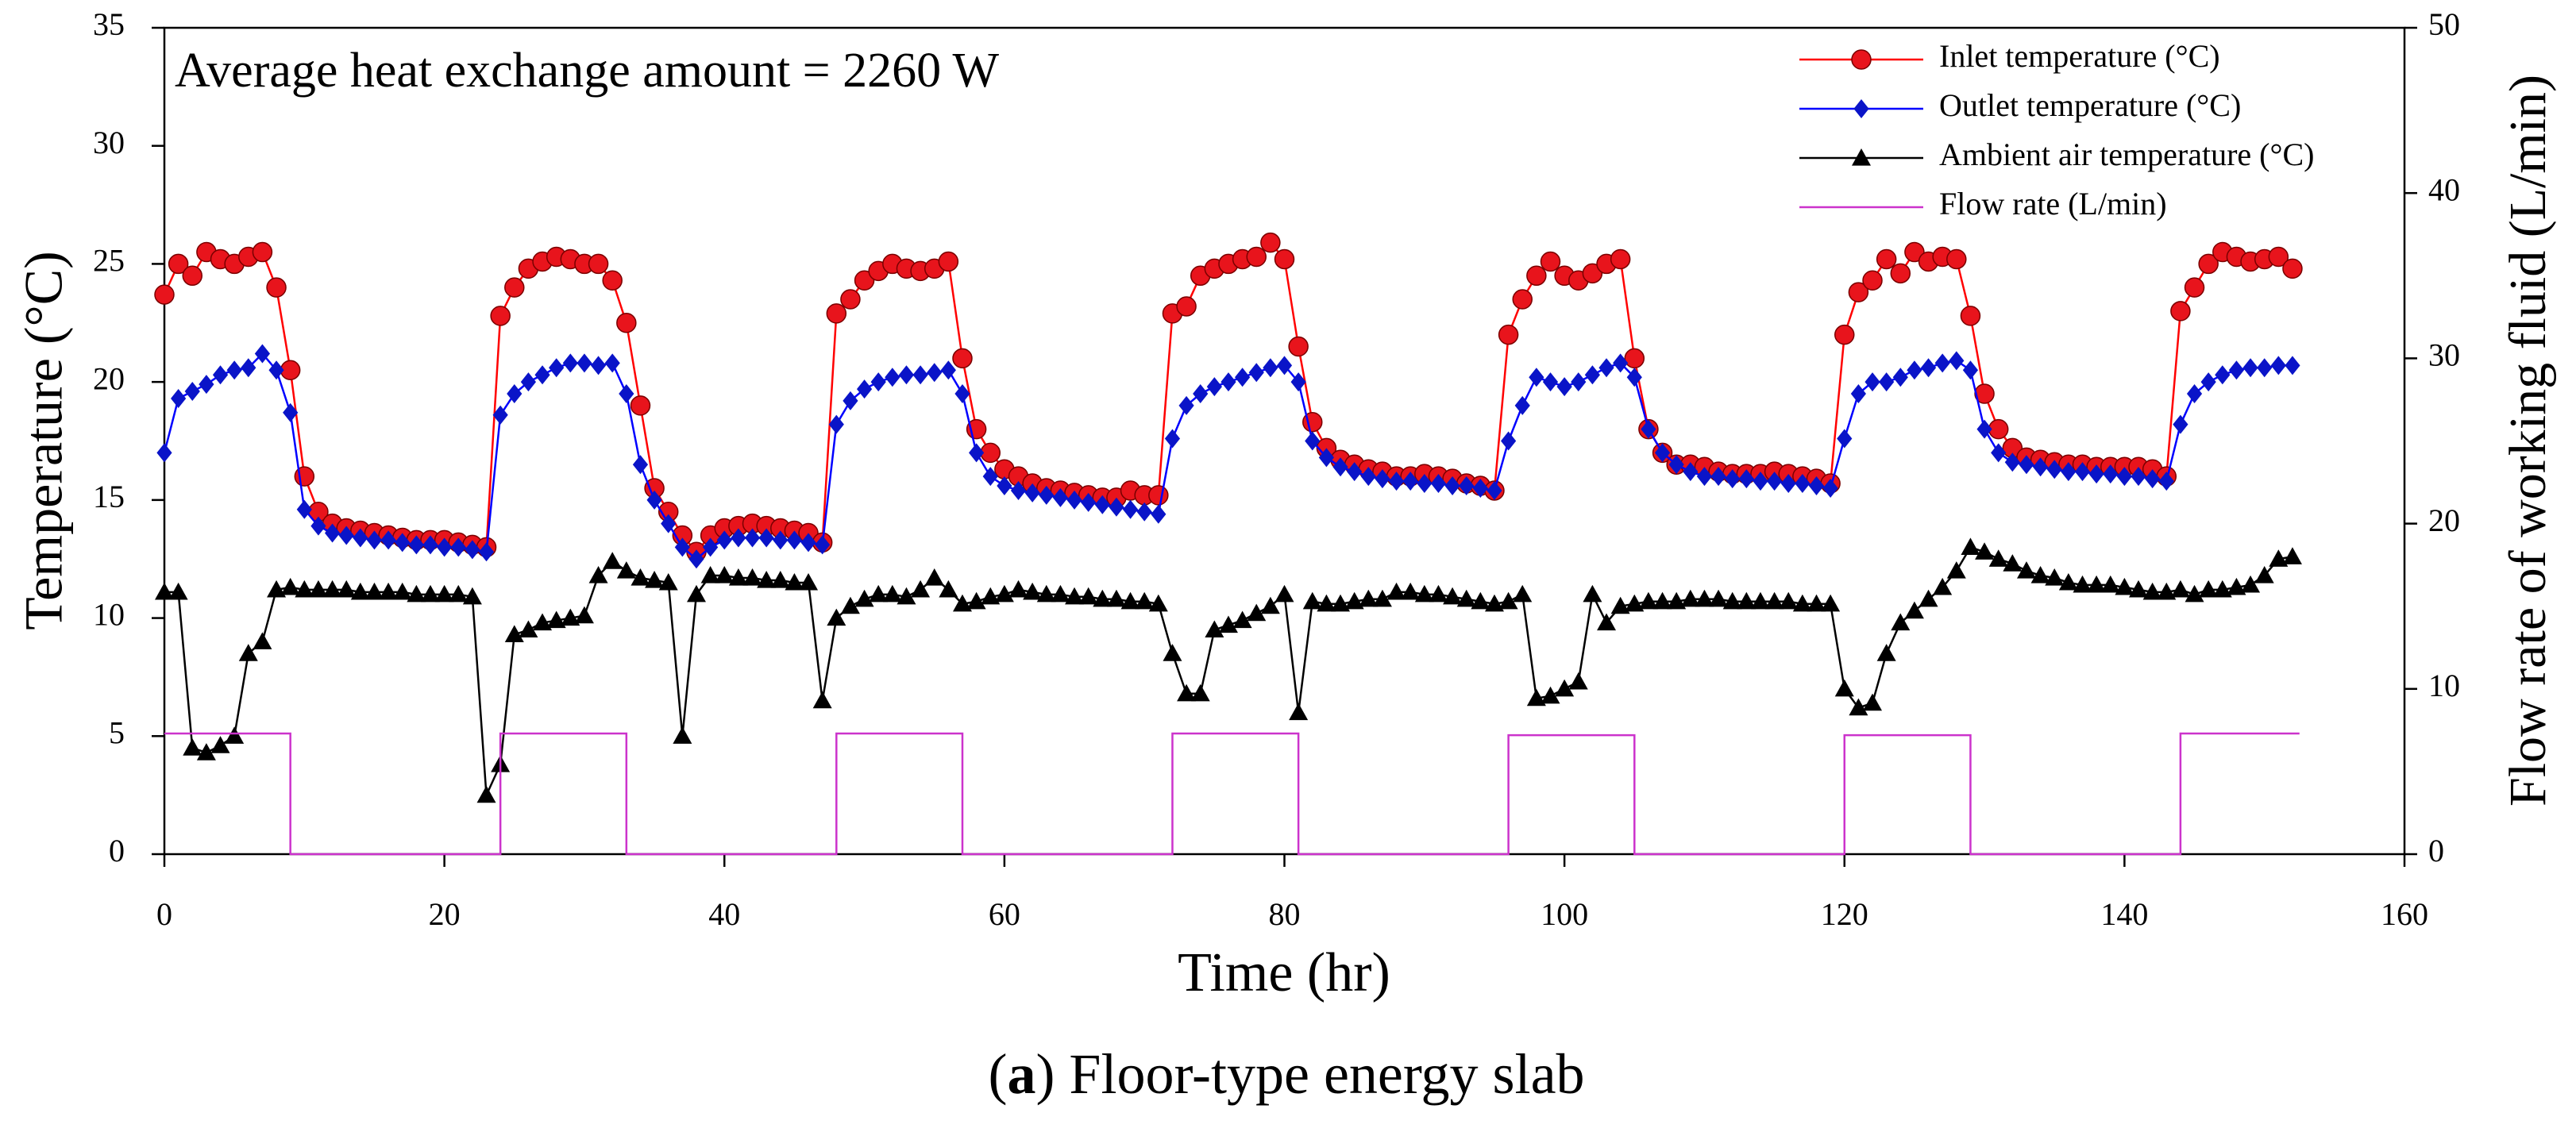  What do you see at coordinates (164, 914) in the screenshot?
I see `x-tick-label: 0` at bounding box center [164, 914].